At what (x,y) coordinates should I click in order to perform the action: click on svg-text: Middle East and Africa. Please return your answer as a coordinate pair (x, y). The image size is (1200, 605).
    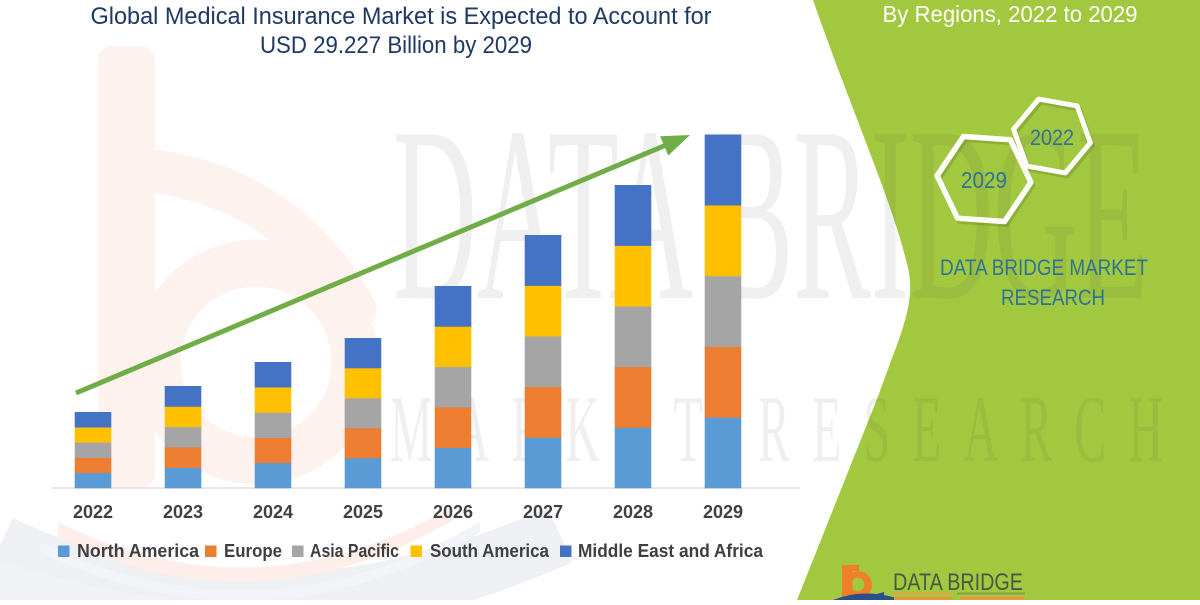
    Looking at the image, I should click on (671, 551).